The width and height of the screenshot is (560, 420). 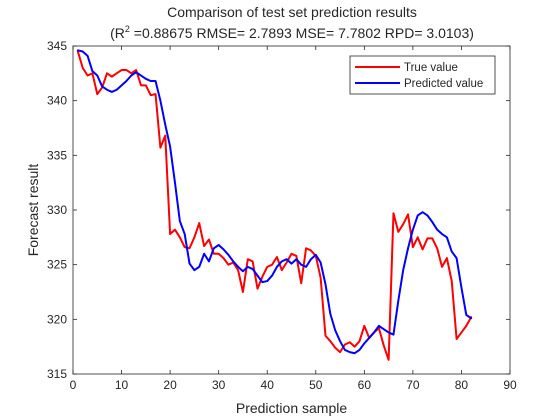 I want to click on x-tick-label: 0, so click(x=73, y=385).